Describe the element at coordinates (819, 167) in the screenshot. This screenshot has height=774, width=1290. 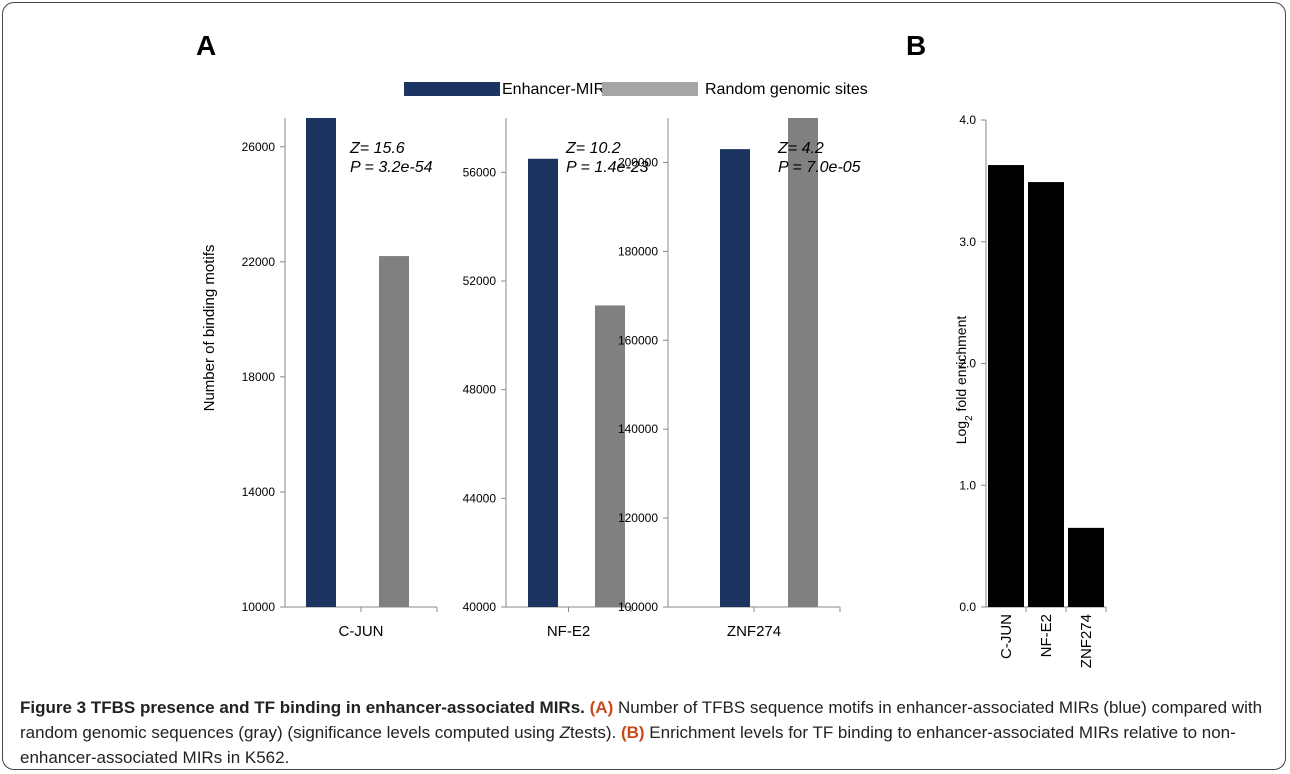
I see `annotation-p: P = 7.0e-05` at that location.